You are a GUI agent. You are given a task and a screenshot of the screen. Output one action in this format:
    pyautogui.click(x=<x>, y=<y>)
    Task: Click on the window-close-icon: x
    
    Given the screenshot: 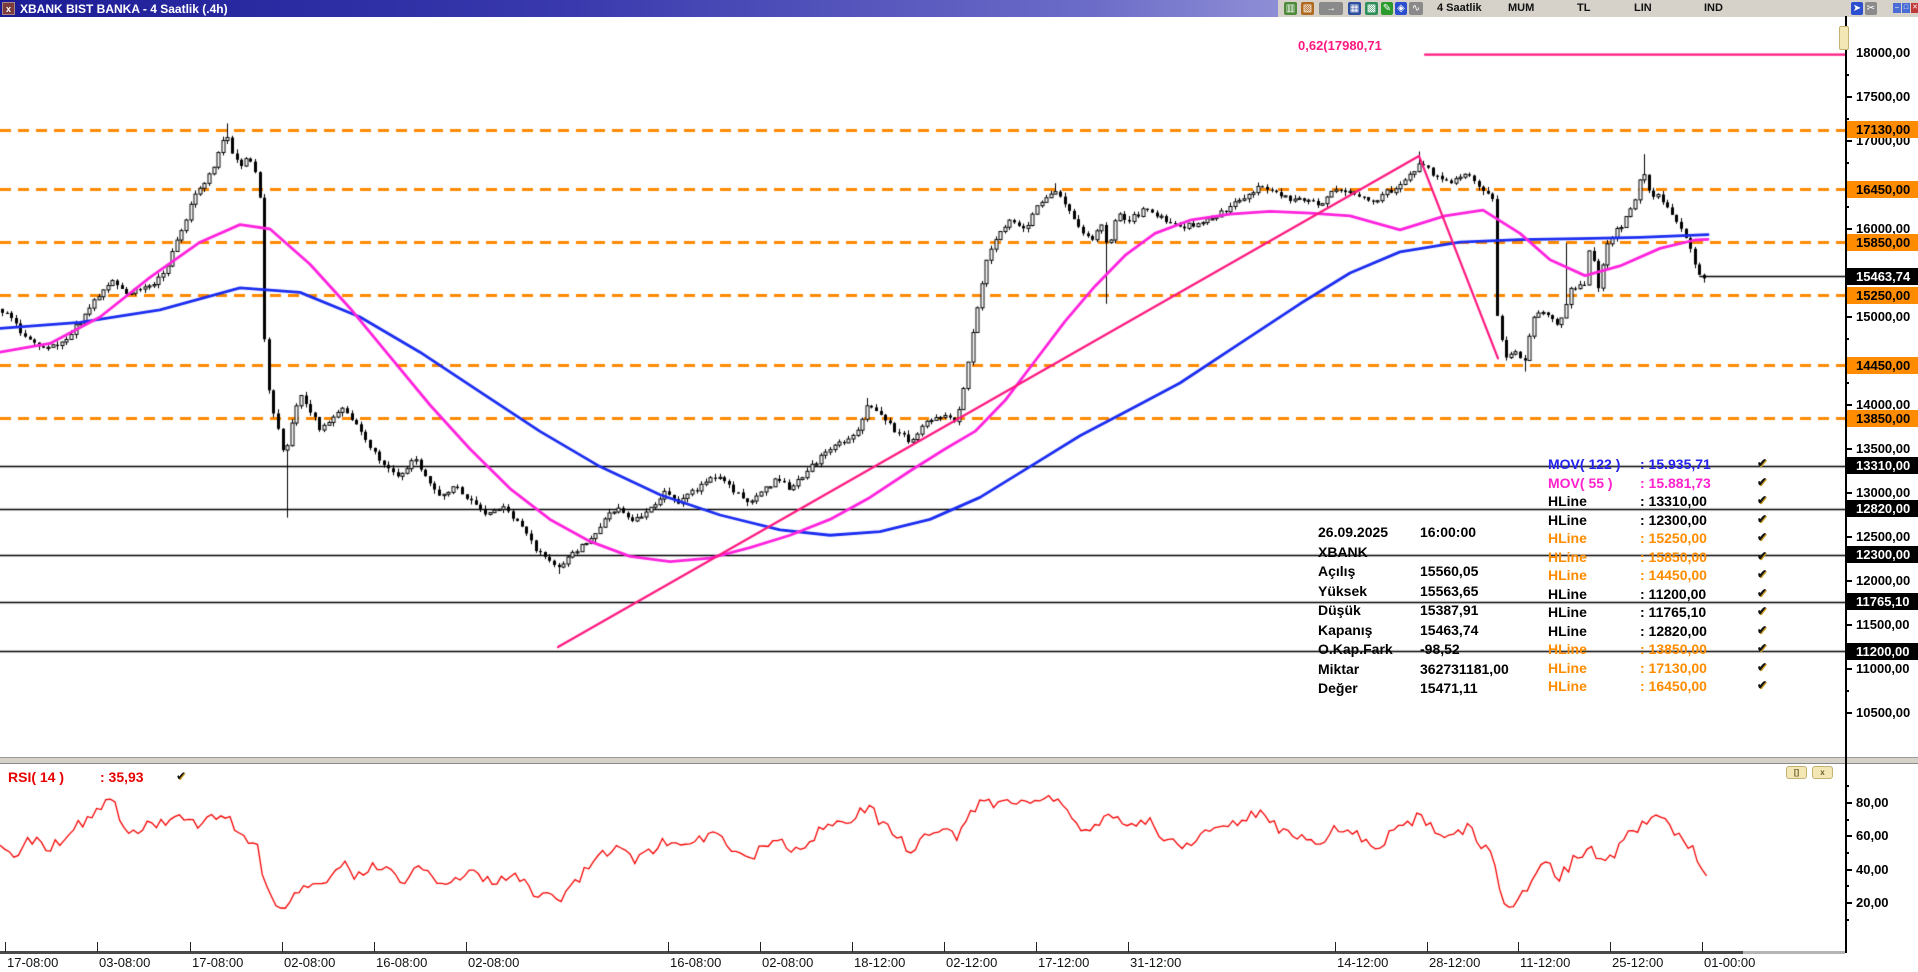 What is the action you would take?
    pyautogui.click(x=8, y=8)
    